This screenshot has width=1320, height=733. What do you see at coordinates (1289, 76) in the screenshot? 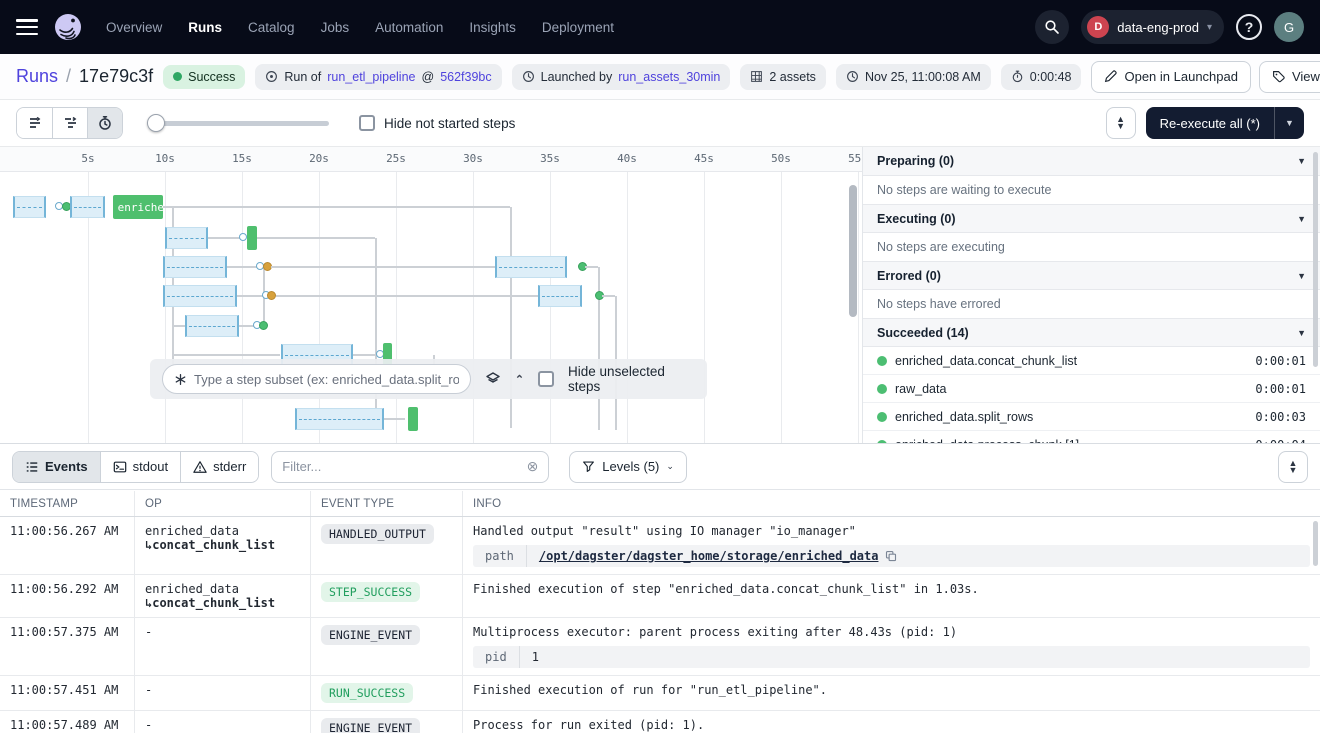
I see `view-tags-config-button: View tags and config` at bounding box center [1289, 76].